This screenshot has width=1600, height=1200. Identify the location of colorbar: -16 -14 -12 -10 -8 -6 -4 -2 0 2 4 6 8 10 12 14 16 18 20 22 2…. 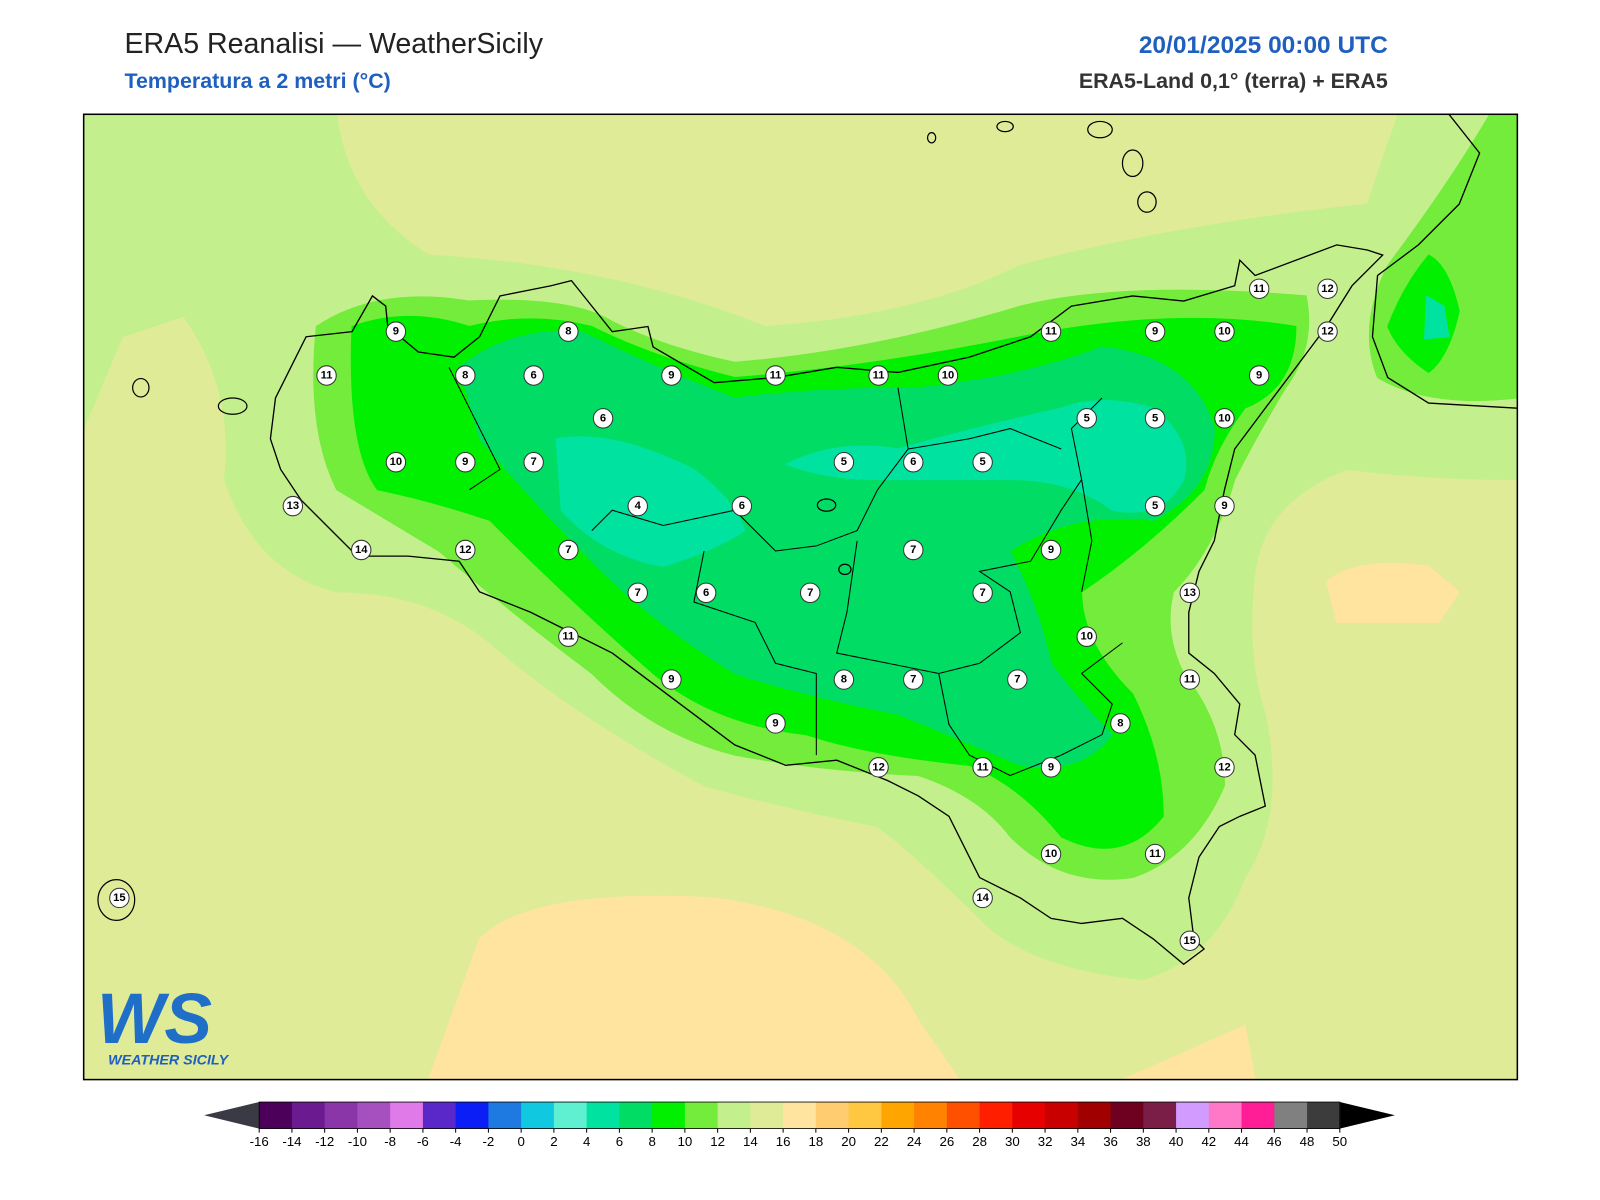
(799, 1125).